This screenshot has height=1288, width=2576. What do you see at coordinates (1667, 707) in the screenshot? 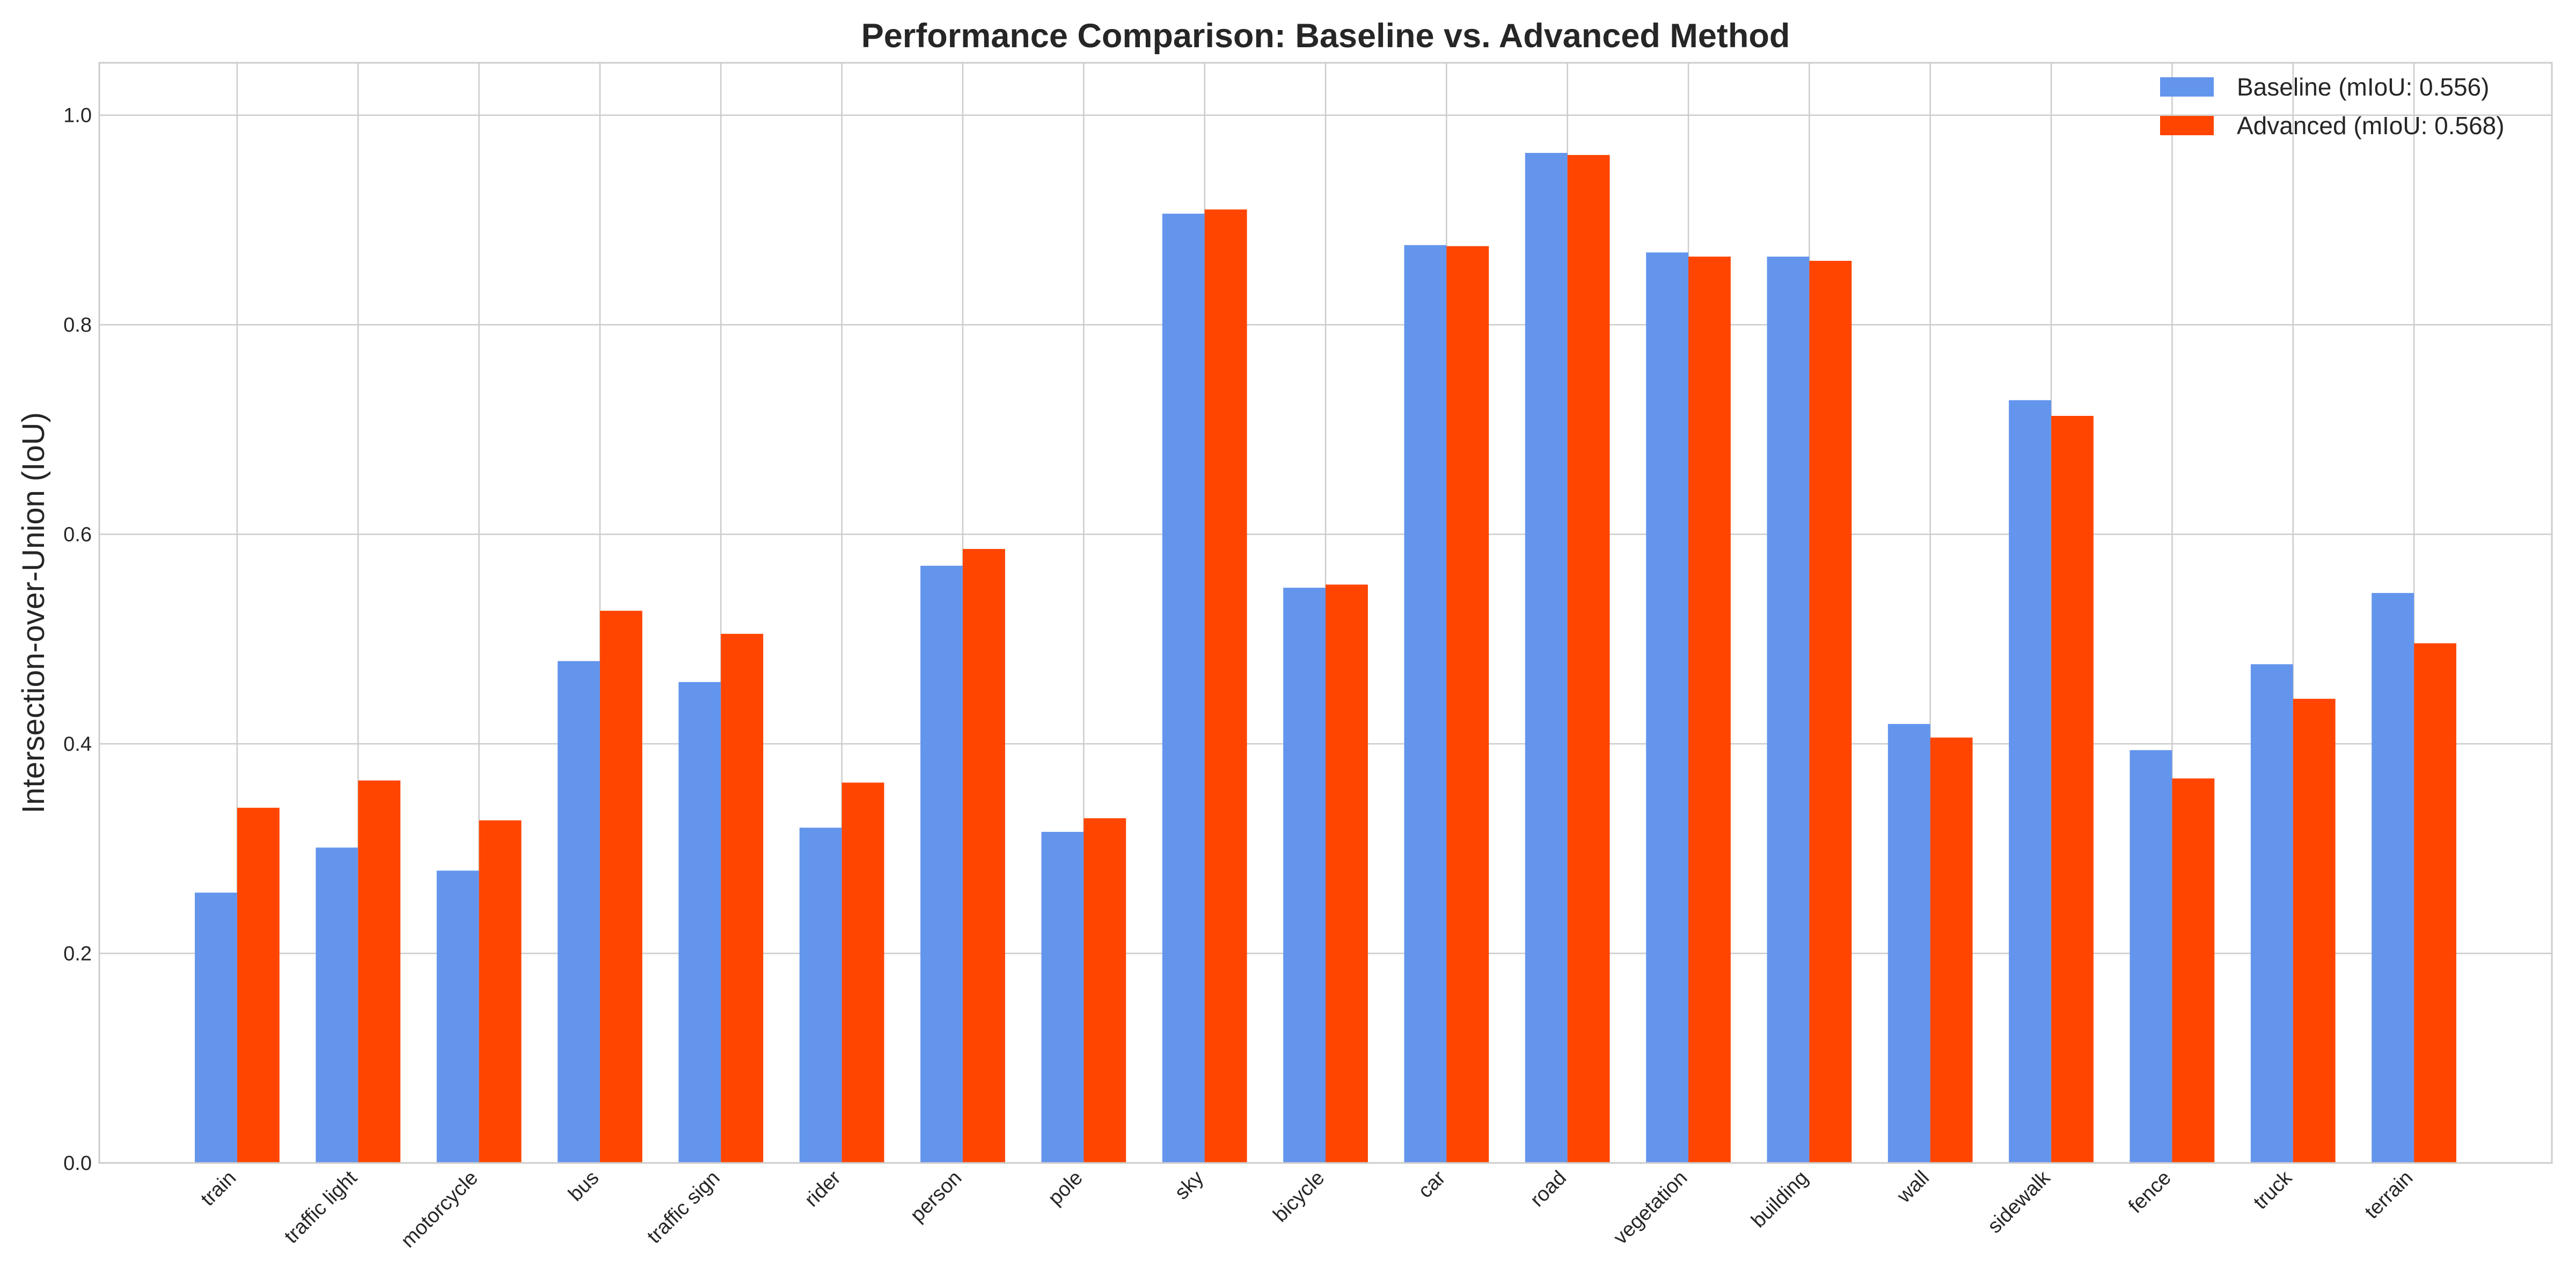
I see `bar-baseline-vegetation` at bounding box center [1667, 707].